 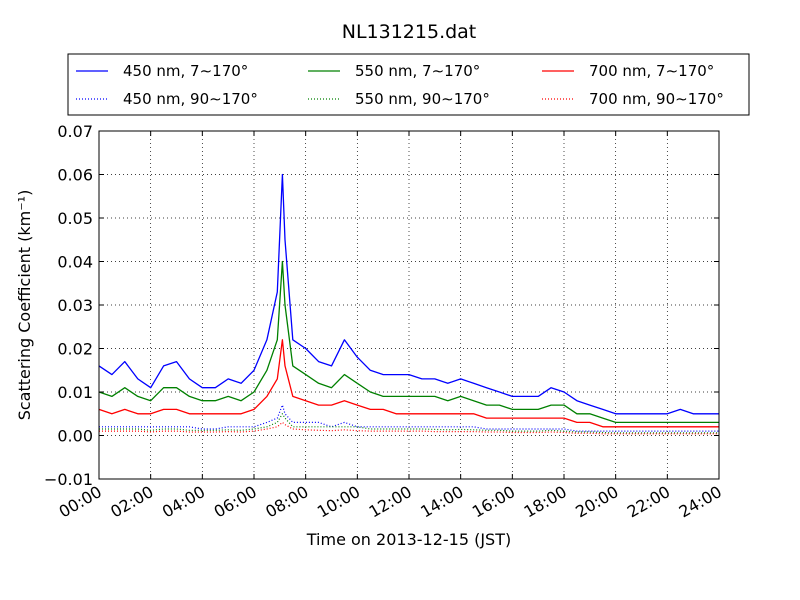 What do you see at coordinates (183, 502) in the screenshot?
I see `x-tick-label: 04:00` at bounding box center [183, 502].